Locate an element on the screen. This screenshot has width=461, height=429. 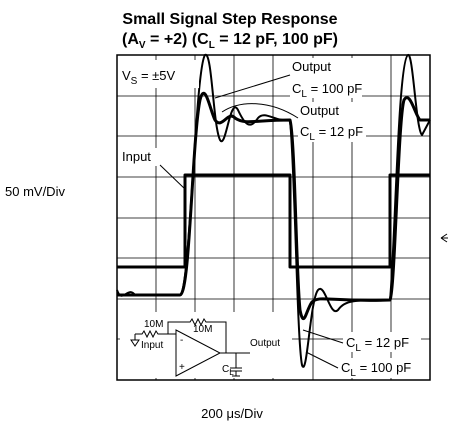
title-part: = 12 pF, 100 pF) is located at coordinates (276, 39).